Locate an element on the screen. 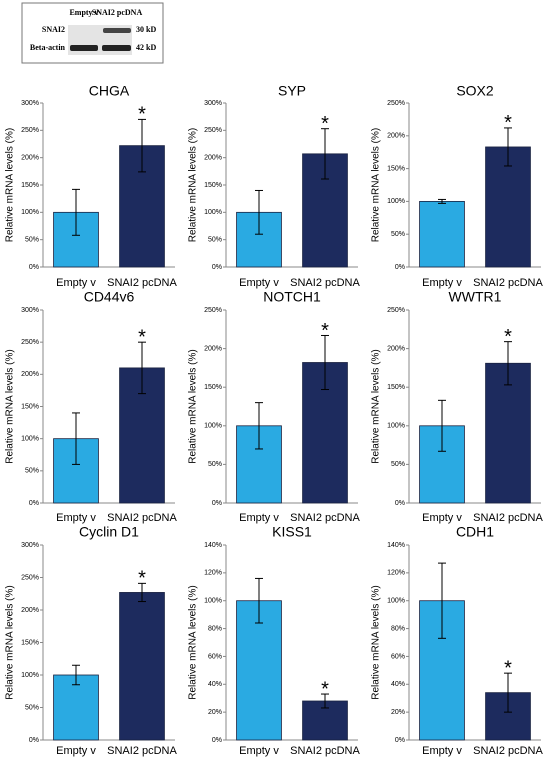 This screenshot has height=759, width=550. protein-label: Beta-actin is located at coordinates (48, 47).